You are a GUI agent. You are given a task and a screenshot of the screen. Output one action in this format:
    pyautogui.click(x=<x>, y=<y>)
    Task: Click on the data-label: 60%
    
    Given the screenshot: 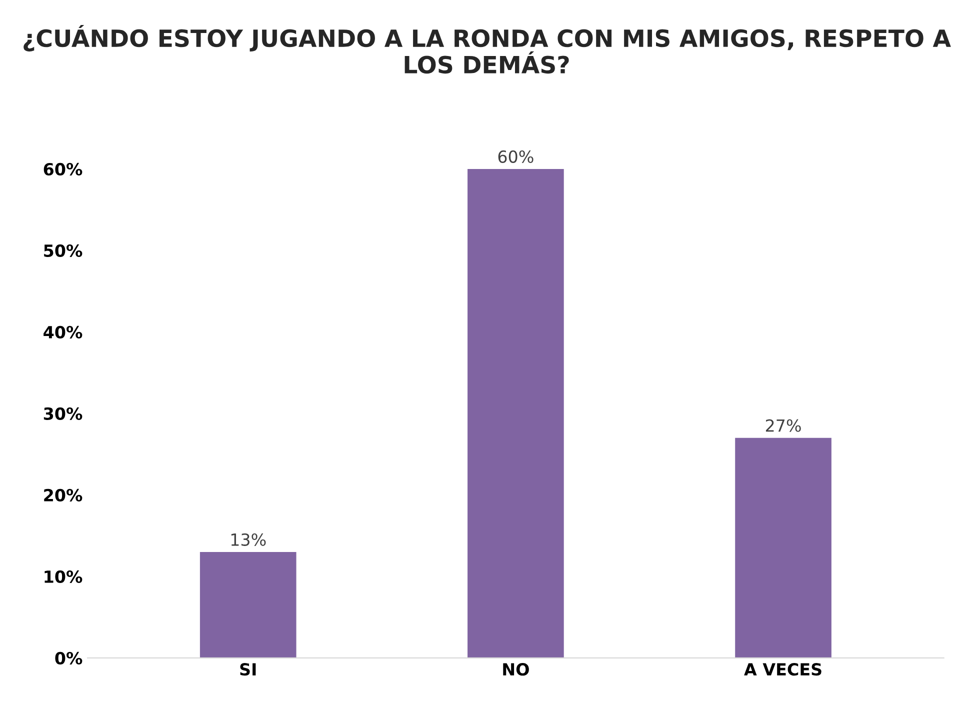 What is the action you would take?
    pyautogui.click(x=516, y=156)
    